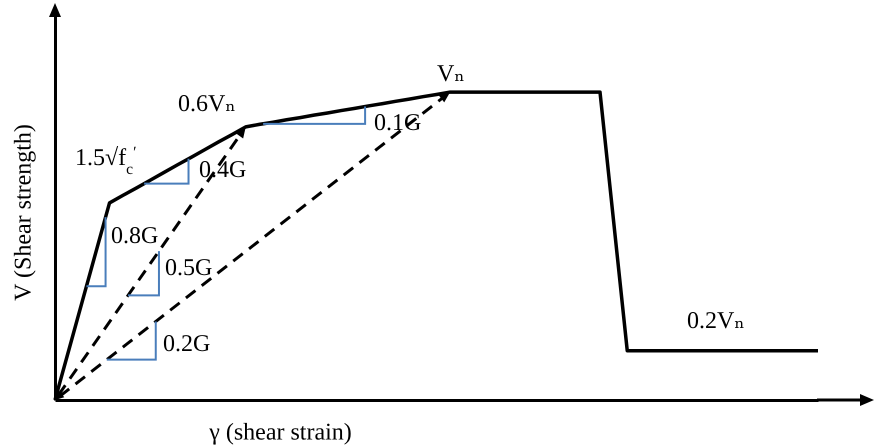  What do you see at coordinates (451, 73) in the screenshot?
I see `text: Vₙ` at bounding box center [451, 73].